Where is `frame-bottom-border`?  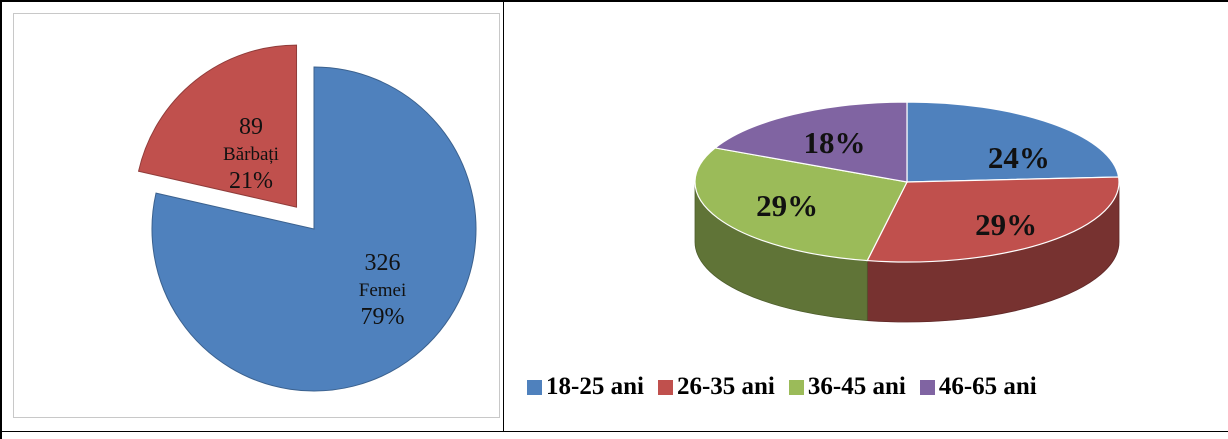
frame-bottom-border is located at coordinates (614, 431).